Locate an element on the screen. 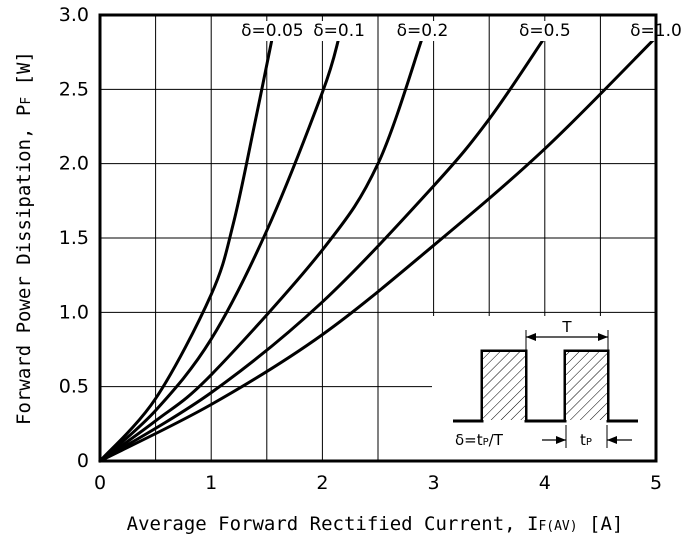  tp-arrowhead-left is located at coordinates (561, 440).